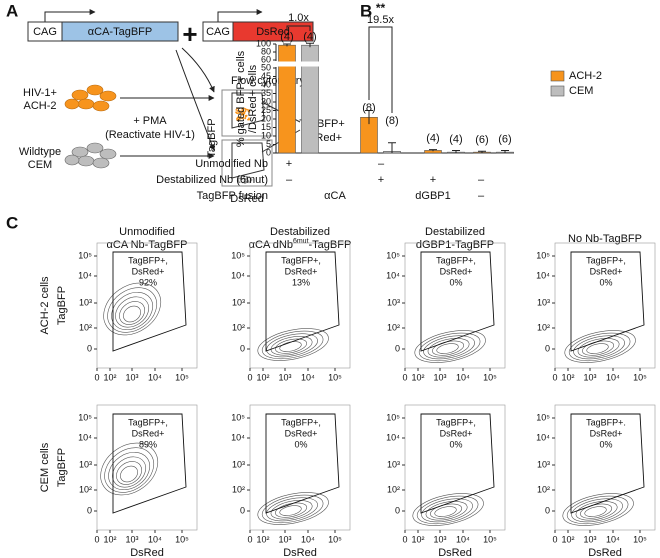  I want to click on condition-mark: αCA, so click(335, 196).